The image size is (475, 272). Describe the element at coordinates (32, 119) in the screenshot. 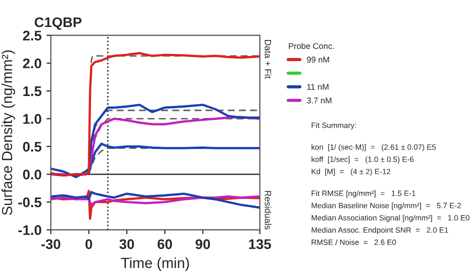

I see `y-tick-label: 1.0` at that location.